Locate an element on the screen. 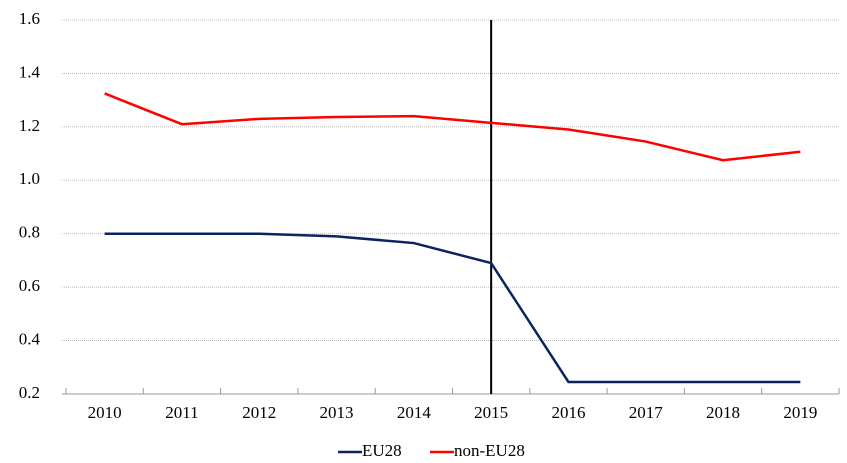 The image size is (847, 463). x-tick-label: 2010 is located at coordinates (105, 412).